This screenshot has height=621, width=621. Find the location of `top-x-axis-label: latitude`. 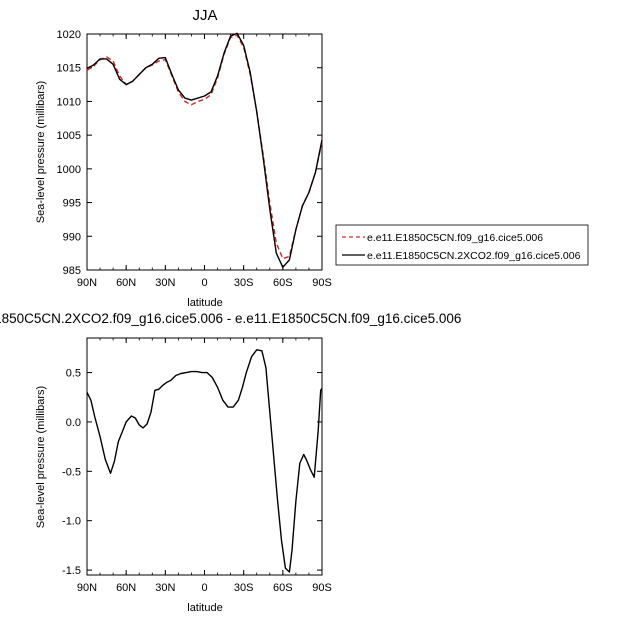

top-x-axis-label: latitude is located at coordinates (204, 303).